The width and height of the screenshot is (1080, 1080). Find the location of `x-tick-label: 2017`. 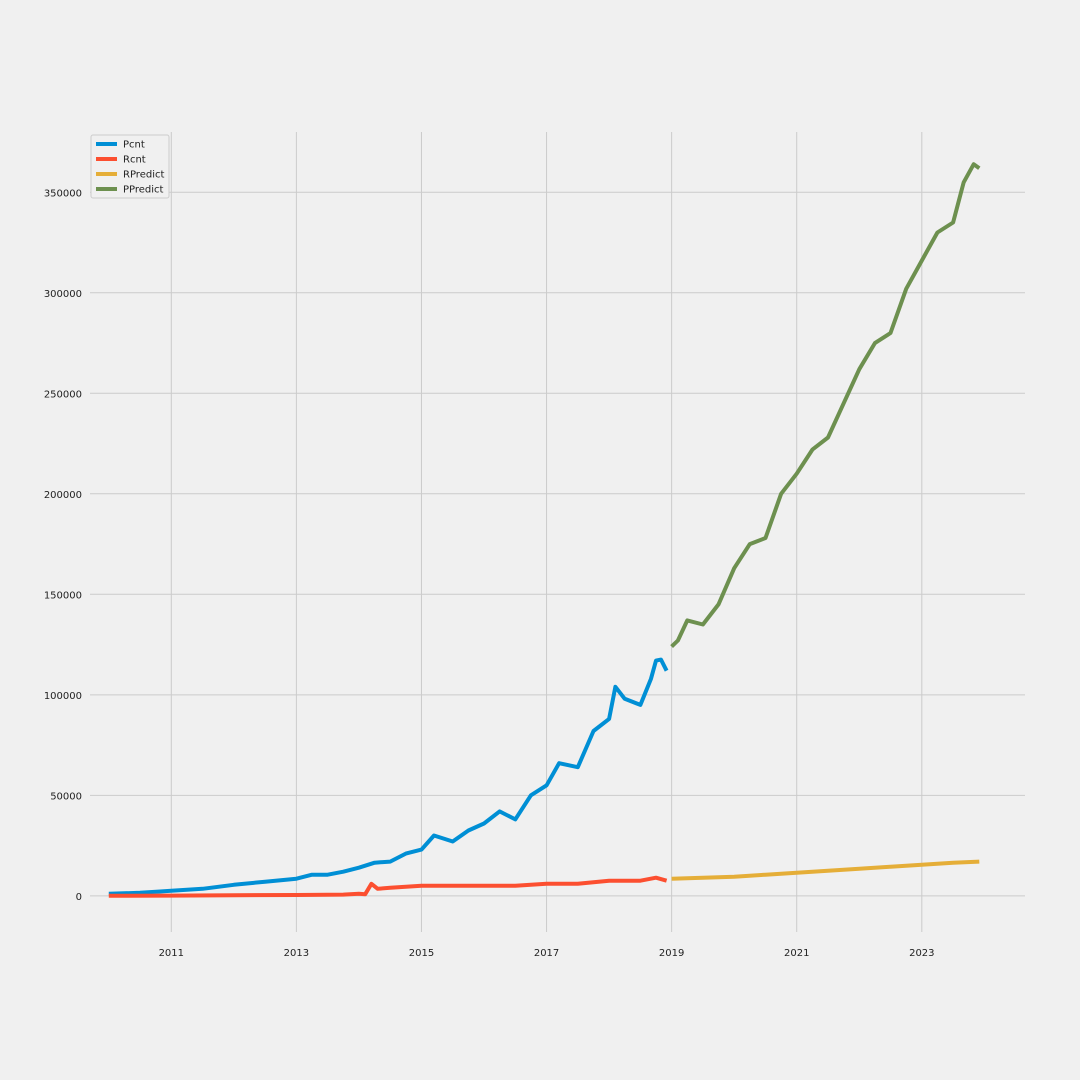

x-tick-label: 2017 is located at coordinates (546, 953).